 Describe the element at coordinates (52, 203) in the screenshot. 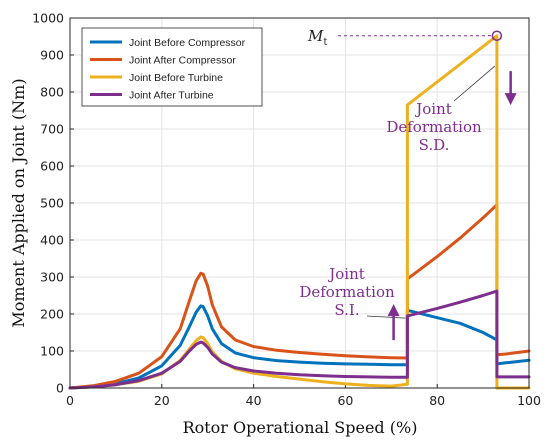

I see `y-tick-label: 500` at that location.